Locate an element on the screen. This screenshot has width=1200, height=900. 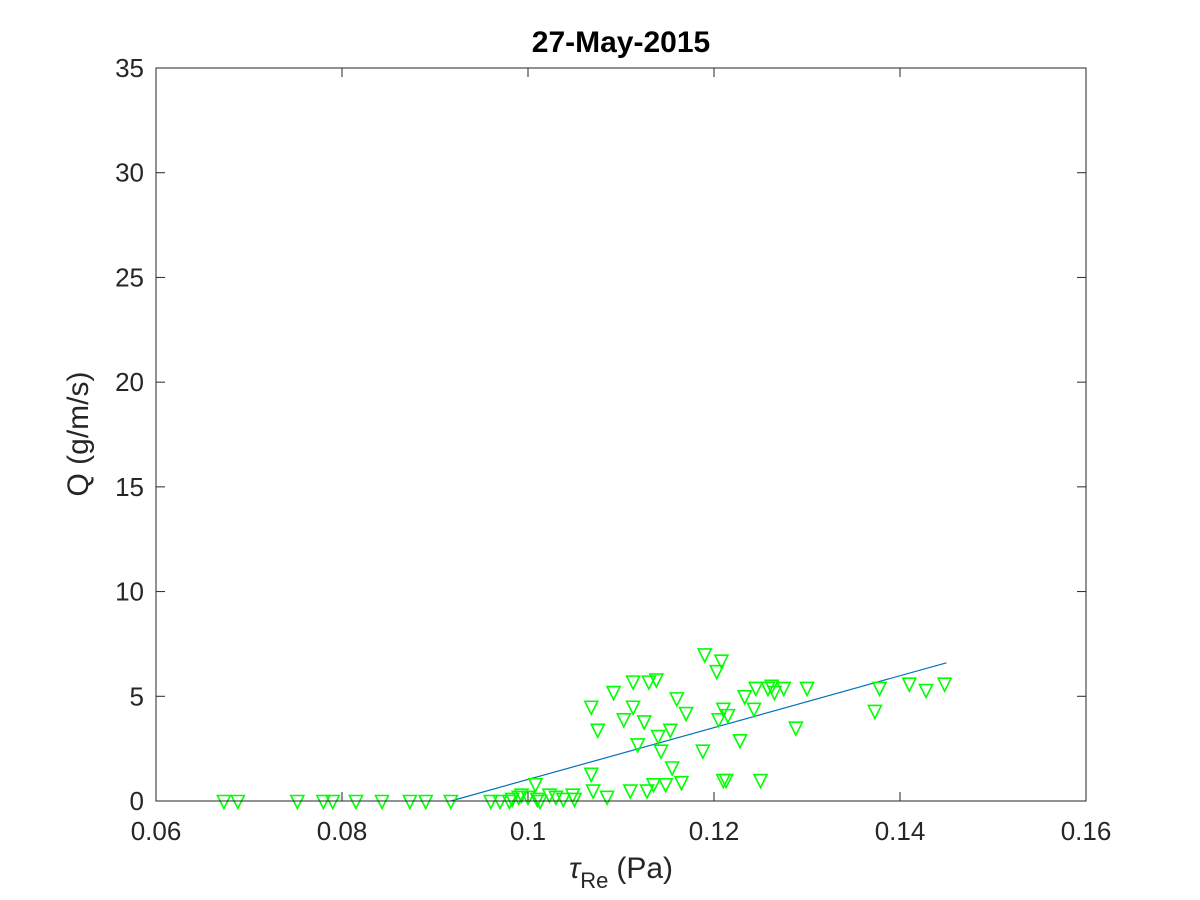
data-points-layer is located at coordinates (584, 729).